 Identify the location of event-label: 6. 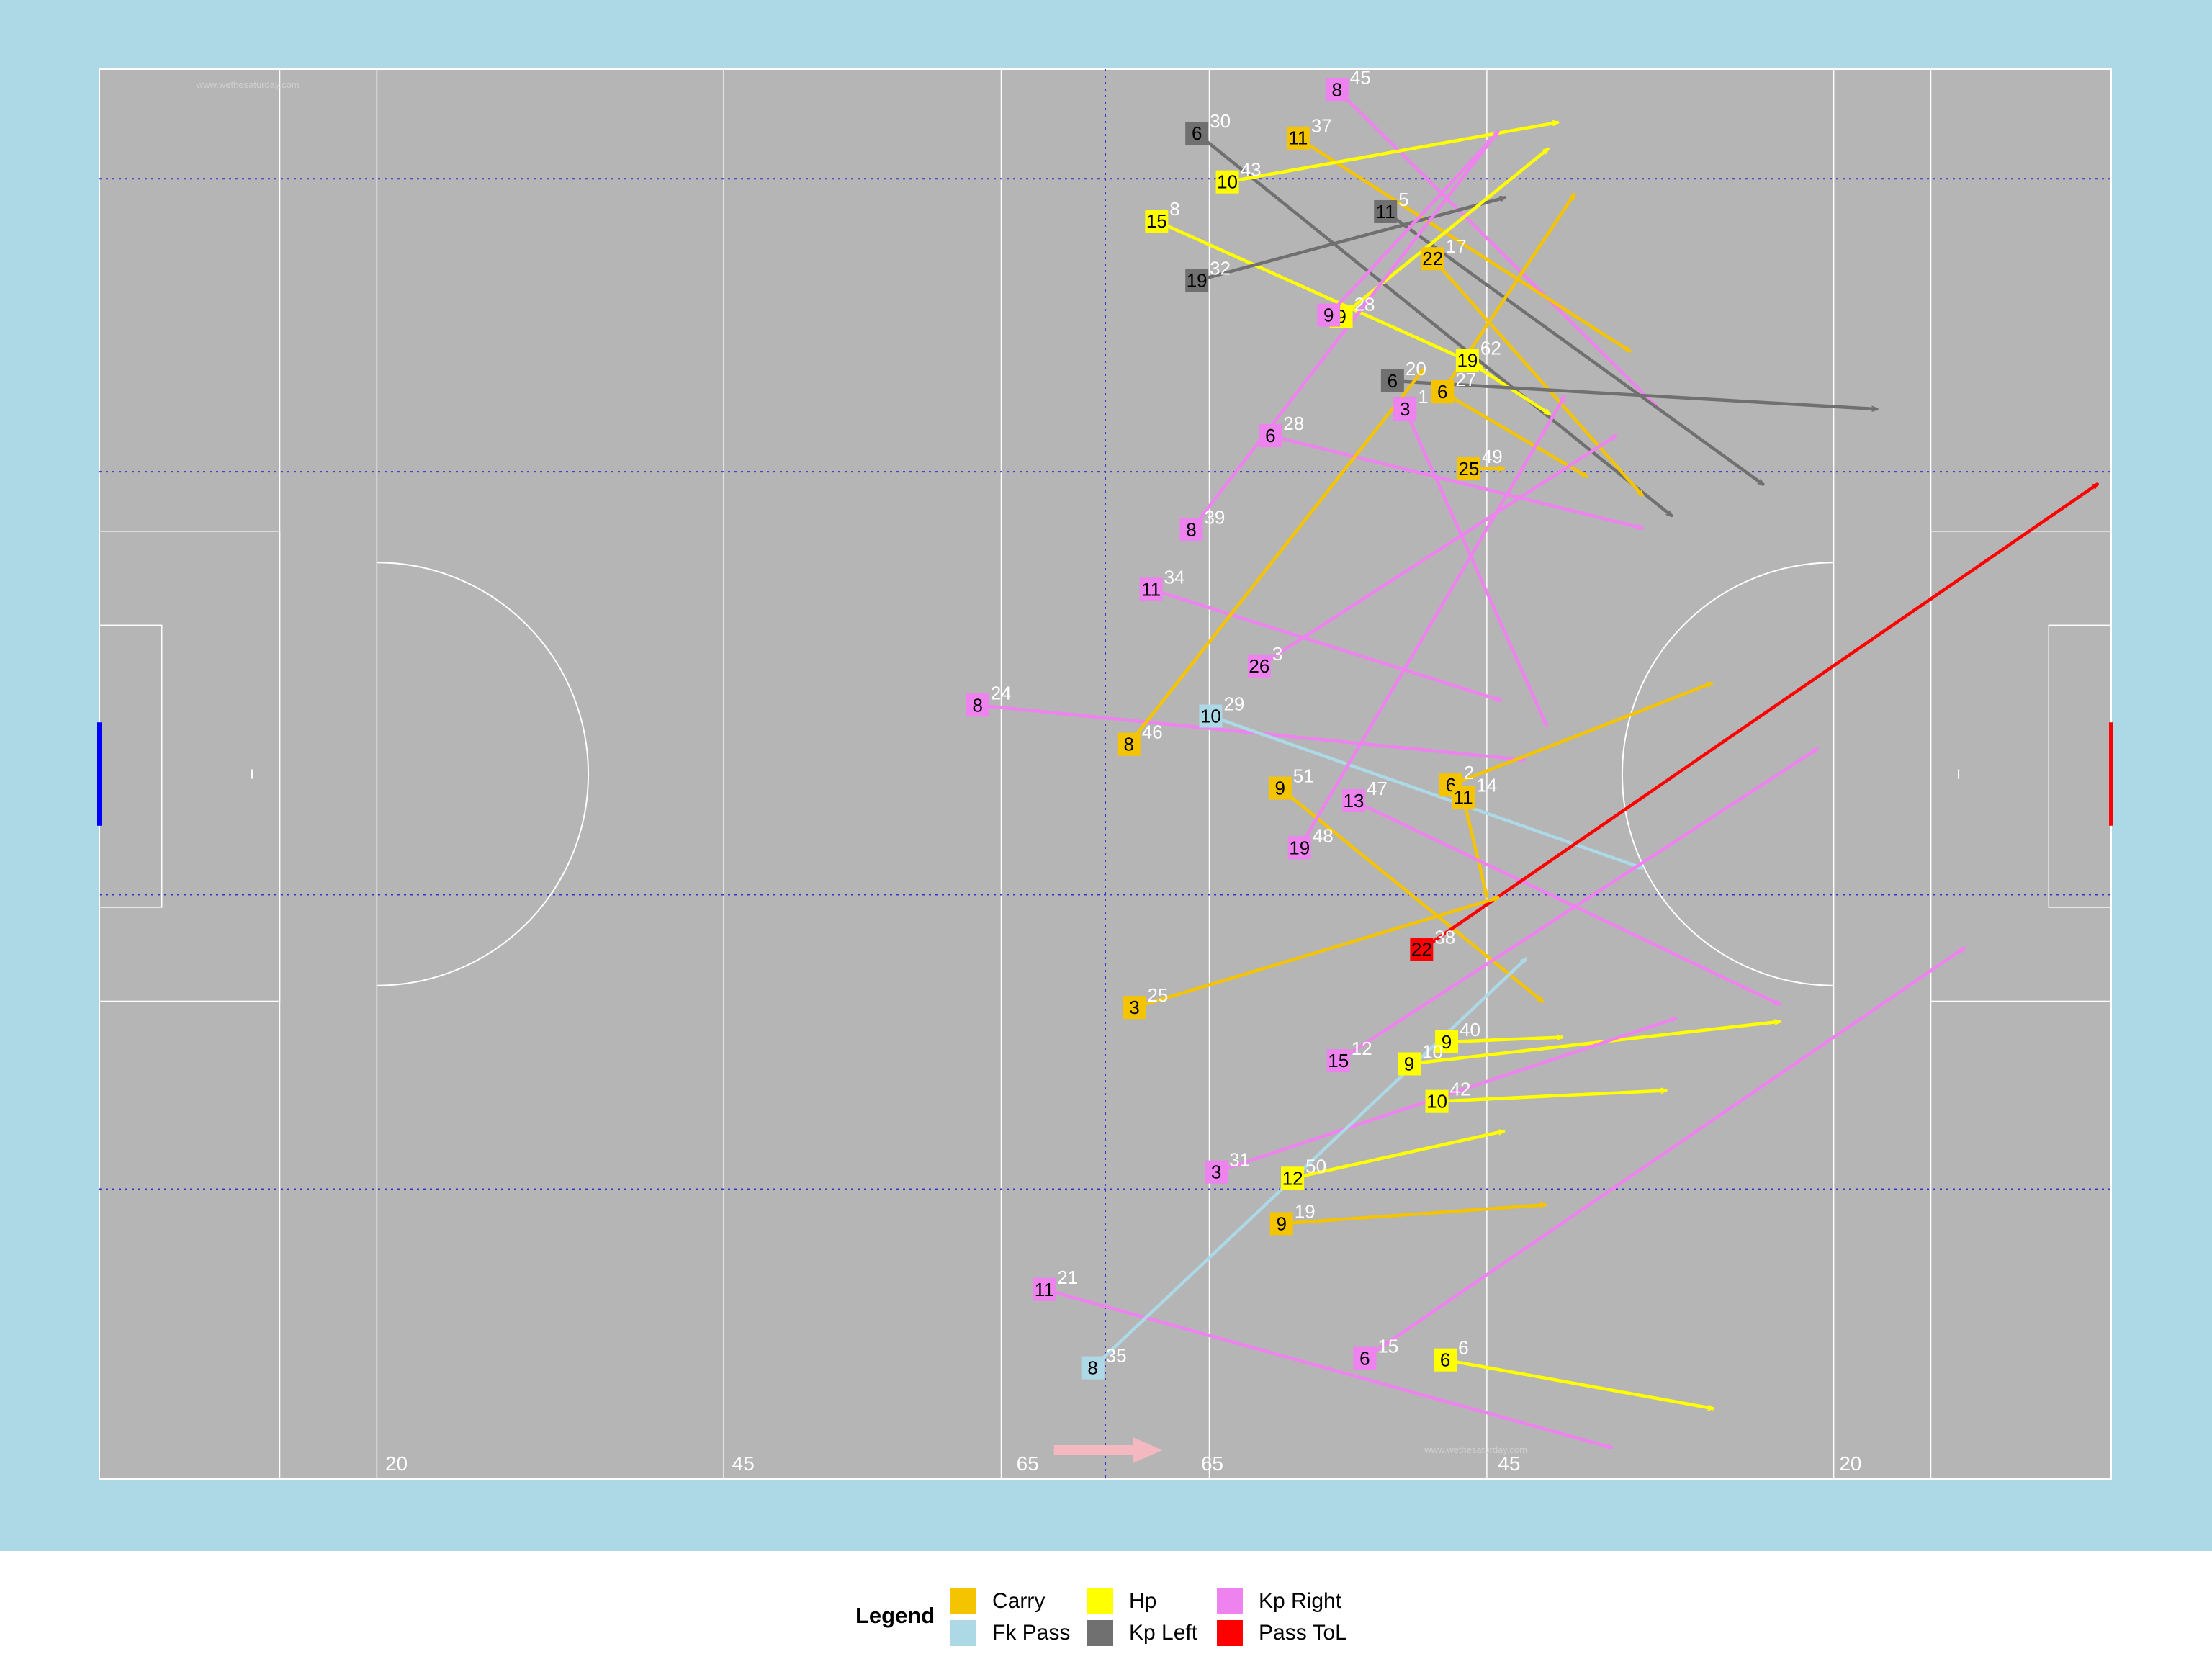
(1463, 1348).